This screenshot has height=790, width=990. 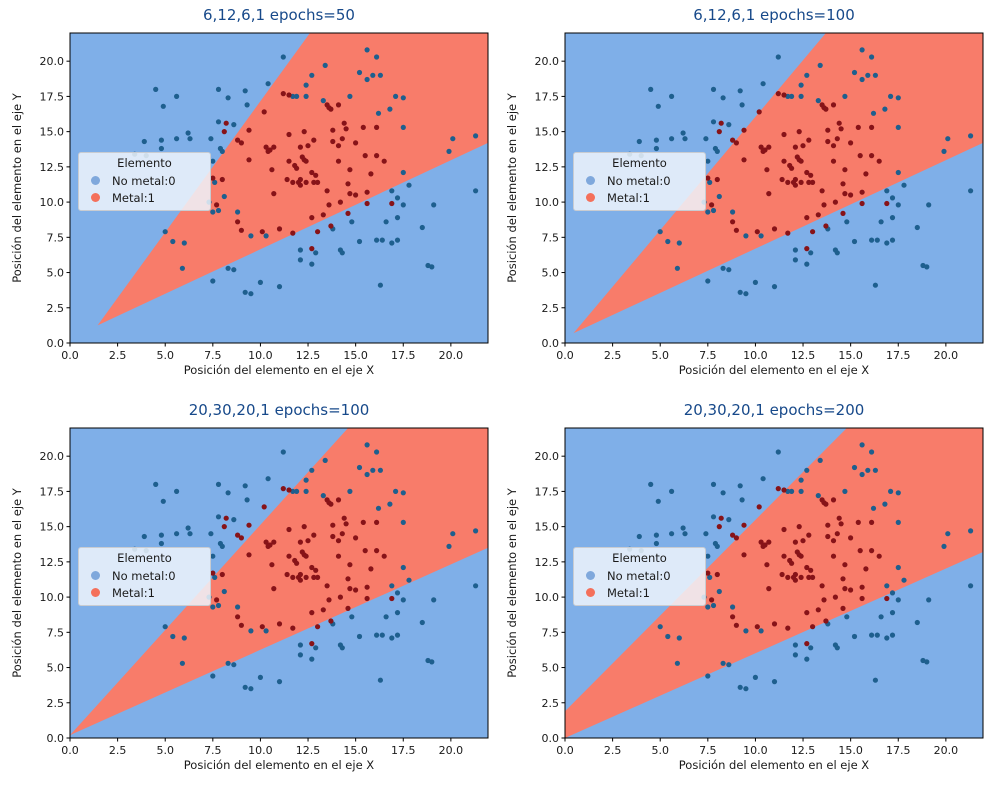 I want to click on subplot-1-title: 6,12,6,1 epochs=50, so click(x=279, y=15).